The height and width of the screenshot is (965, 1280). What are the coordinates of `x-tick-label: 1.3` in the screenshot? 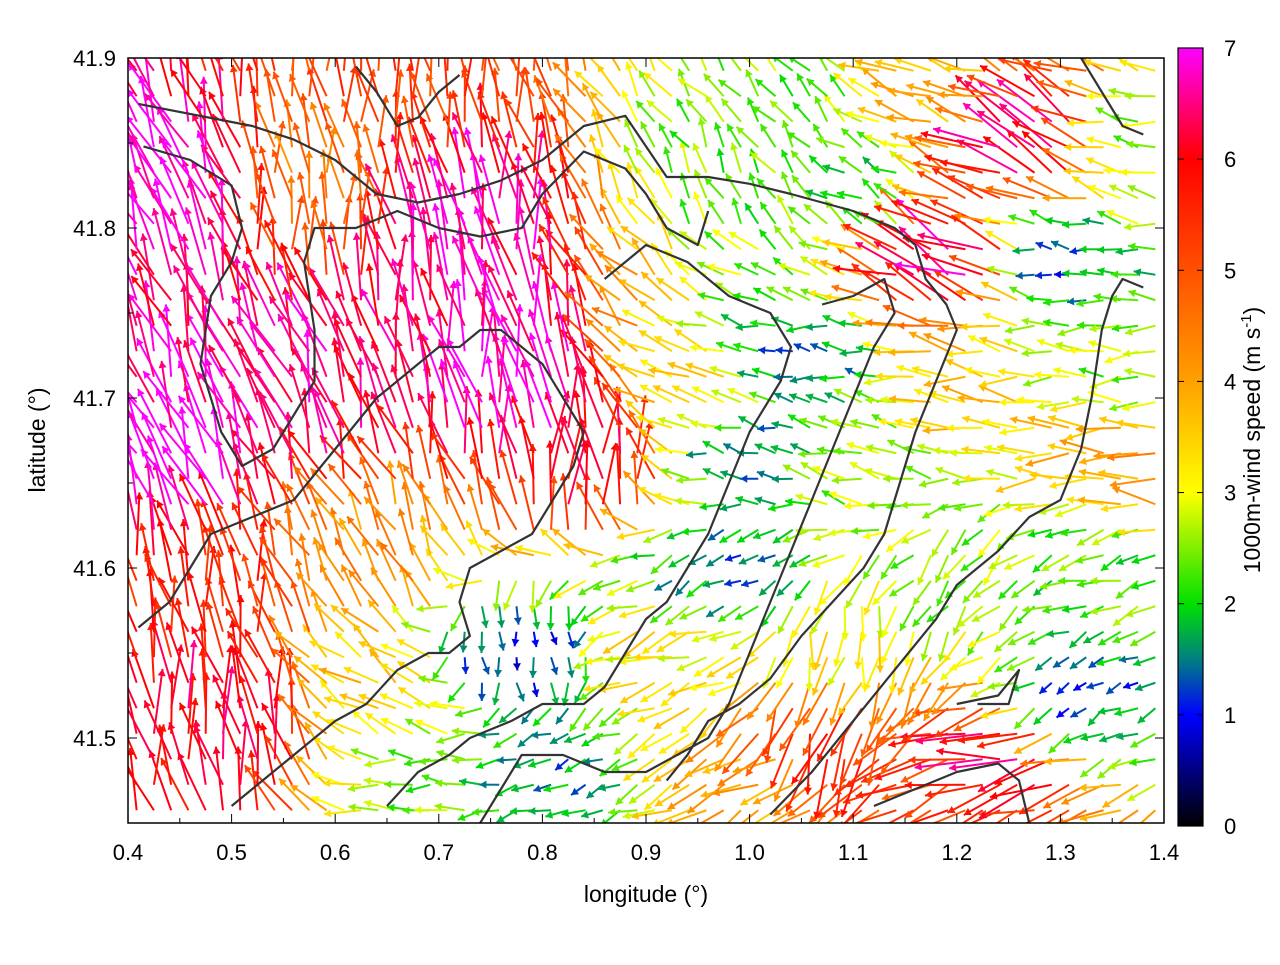 It's located at (1060, 852).